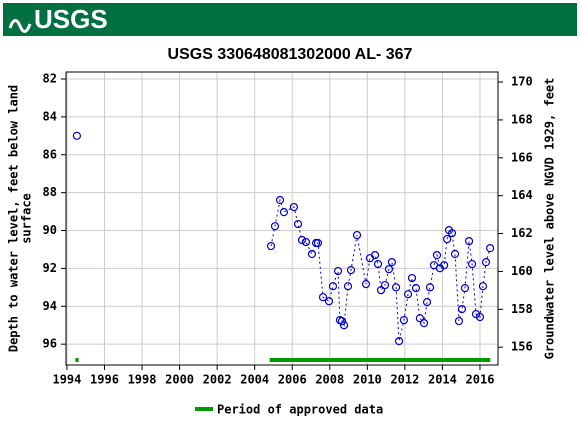  Describe the element at coordinates (104, 380) in the screenshot. I see `x-tick-label: 1996` at that location.